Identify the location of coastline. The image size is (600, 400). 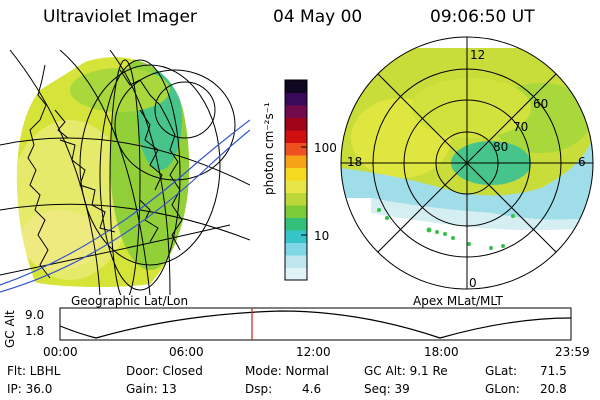
(105, 171).